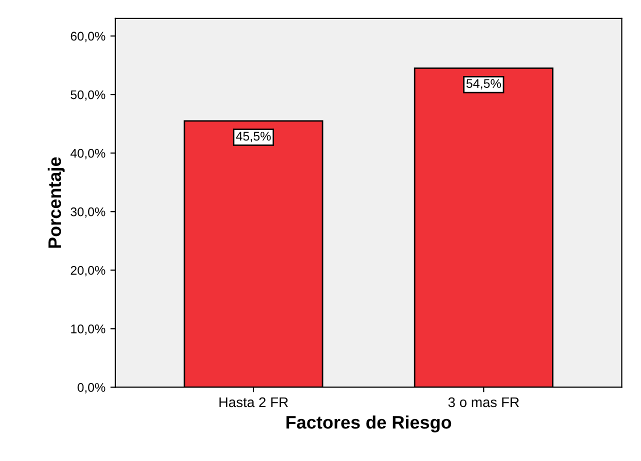 The image size is (641, 461). I want to click on y-tick-label: 20,0%, so click(88, 271).